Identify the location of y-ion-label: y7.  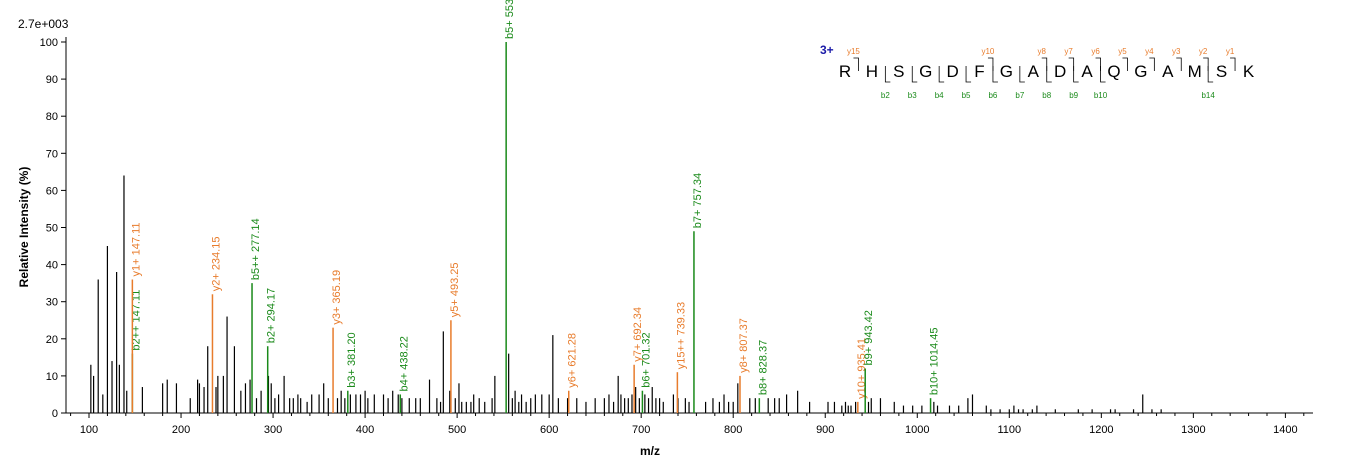
(1068, 51).